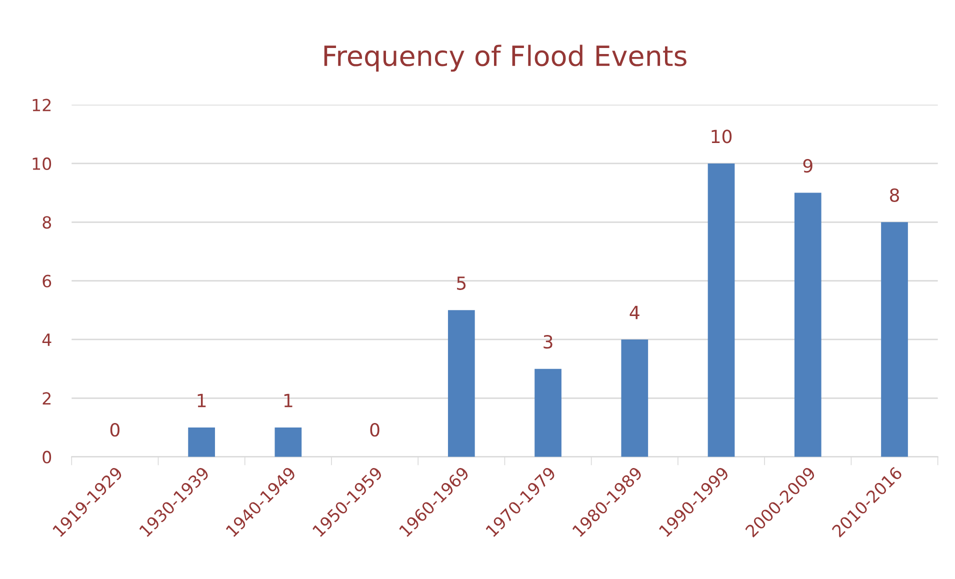 Image resolution: width=955 pixels, height=579 pixels. Describe the element at coordinates (807, 165) in the screenshot. I see `data-label: 9` at that location.